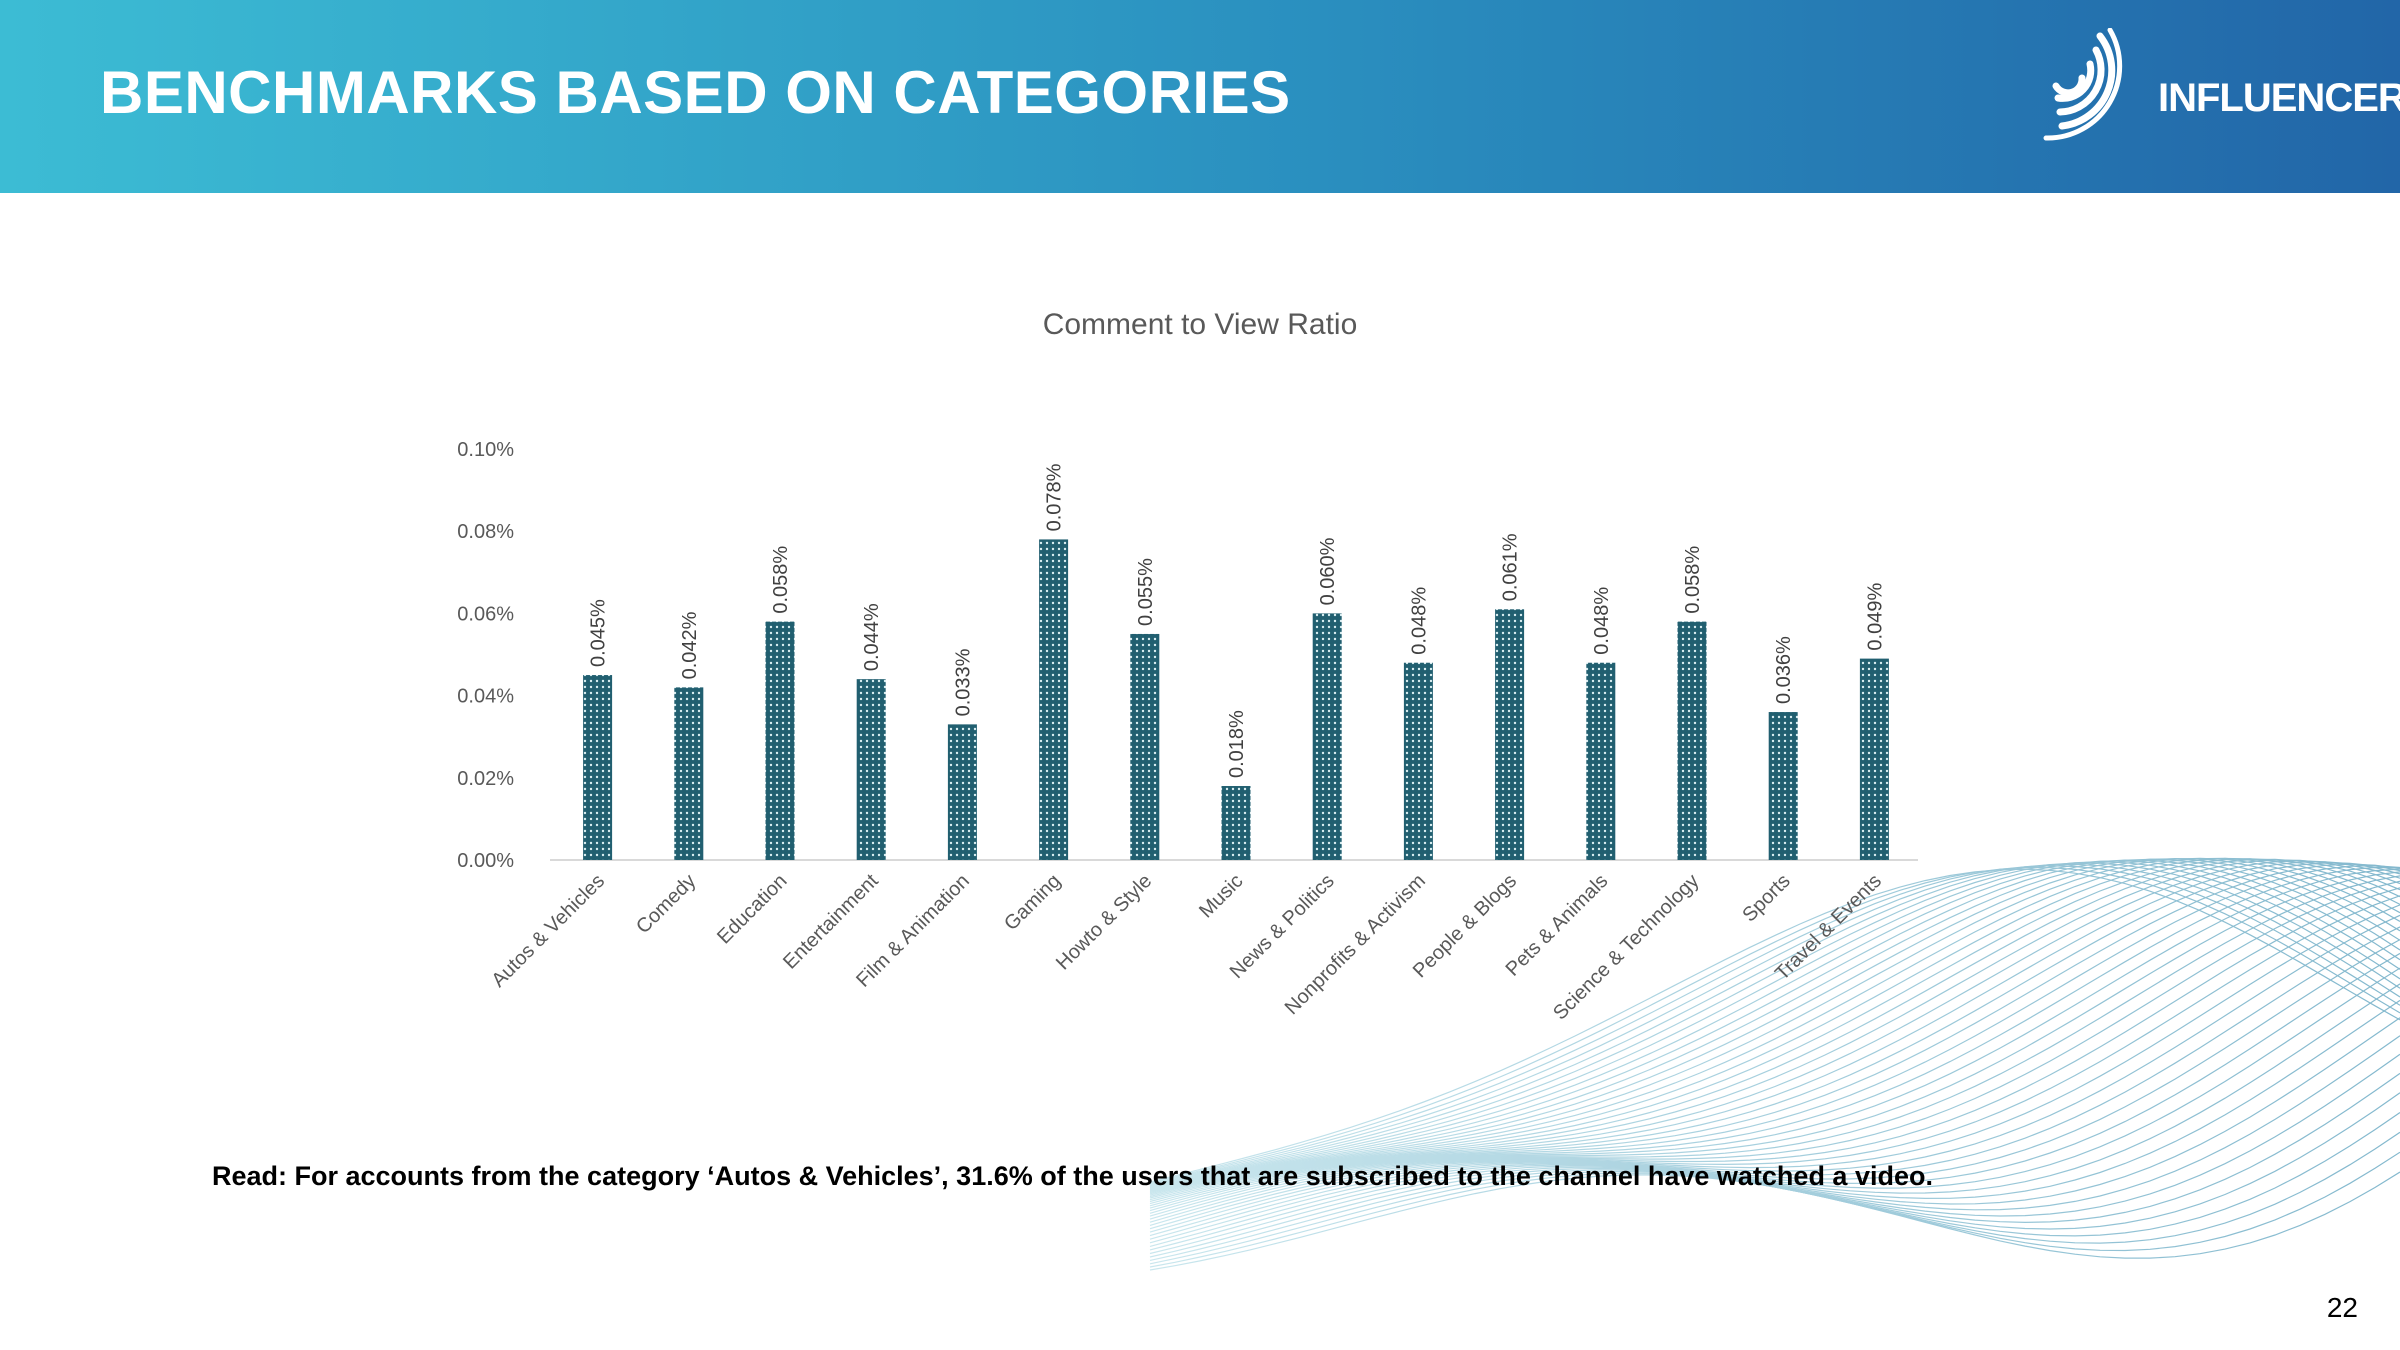 The width and height of the screenshot is (2400, 1350). What do you see at coordinates (485, 779) in the screenshot?
I see `y-tick-label: 0.02%` at bounding box center [485, 779].